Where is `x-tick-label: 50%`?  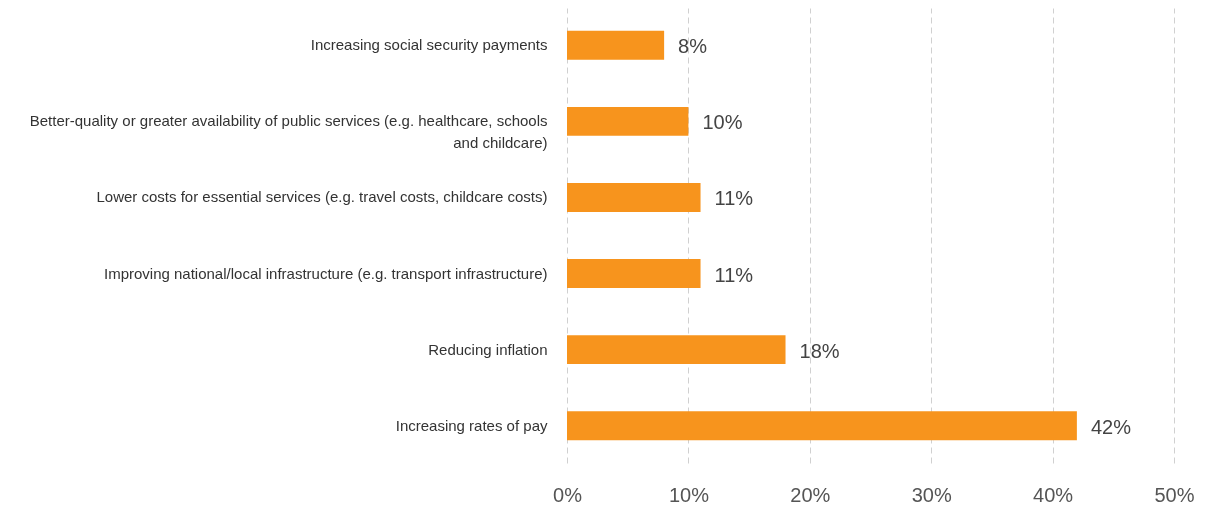
x-tick-label: 50% is located at coordinates (1174, 494).